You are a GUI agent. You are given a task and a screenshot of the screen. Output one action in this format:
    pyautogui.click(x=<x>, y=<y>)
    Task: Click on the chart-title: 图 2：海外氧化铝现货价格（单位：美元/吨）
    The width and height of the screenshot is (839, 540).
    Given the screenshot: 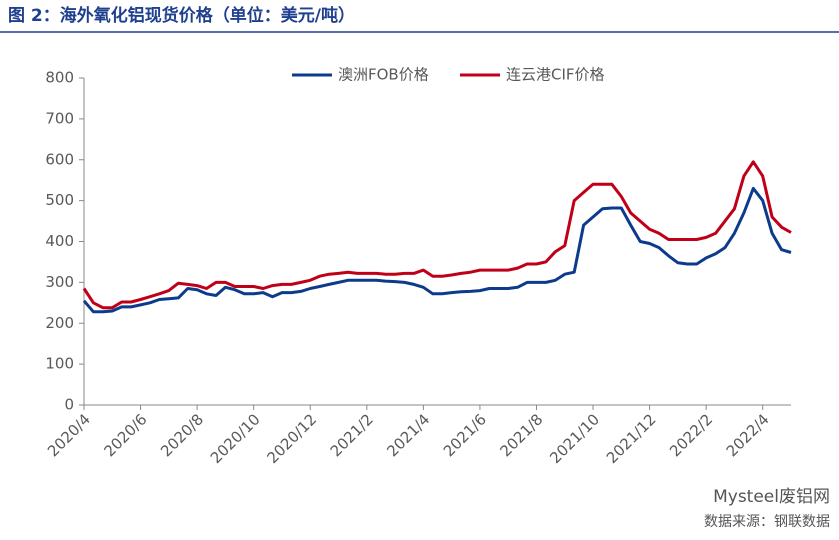 What is the action you would take?
    pyautogui.click(x=181, y=15)
    